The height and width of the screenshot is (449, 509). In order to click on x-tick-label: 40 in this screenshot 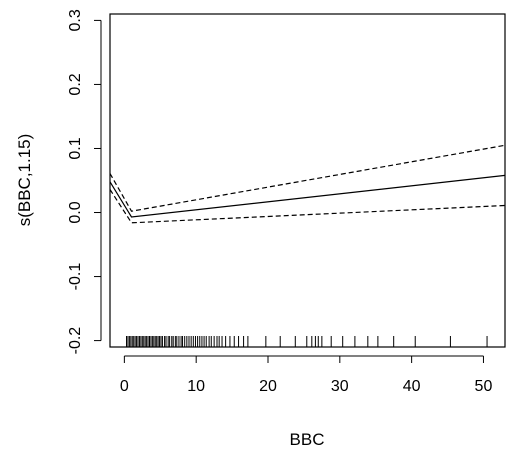, I will do `click(412, 386)`.